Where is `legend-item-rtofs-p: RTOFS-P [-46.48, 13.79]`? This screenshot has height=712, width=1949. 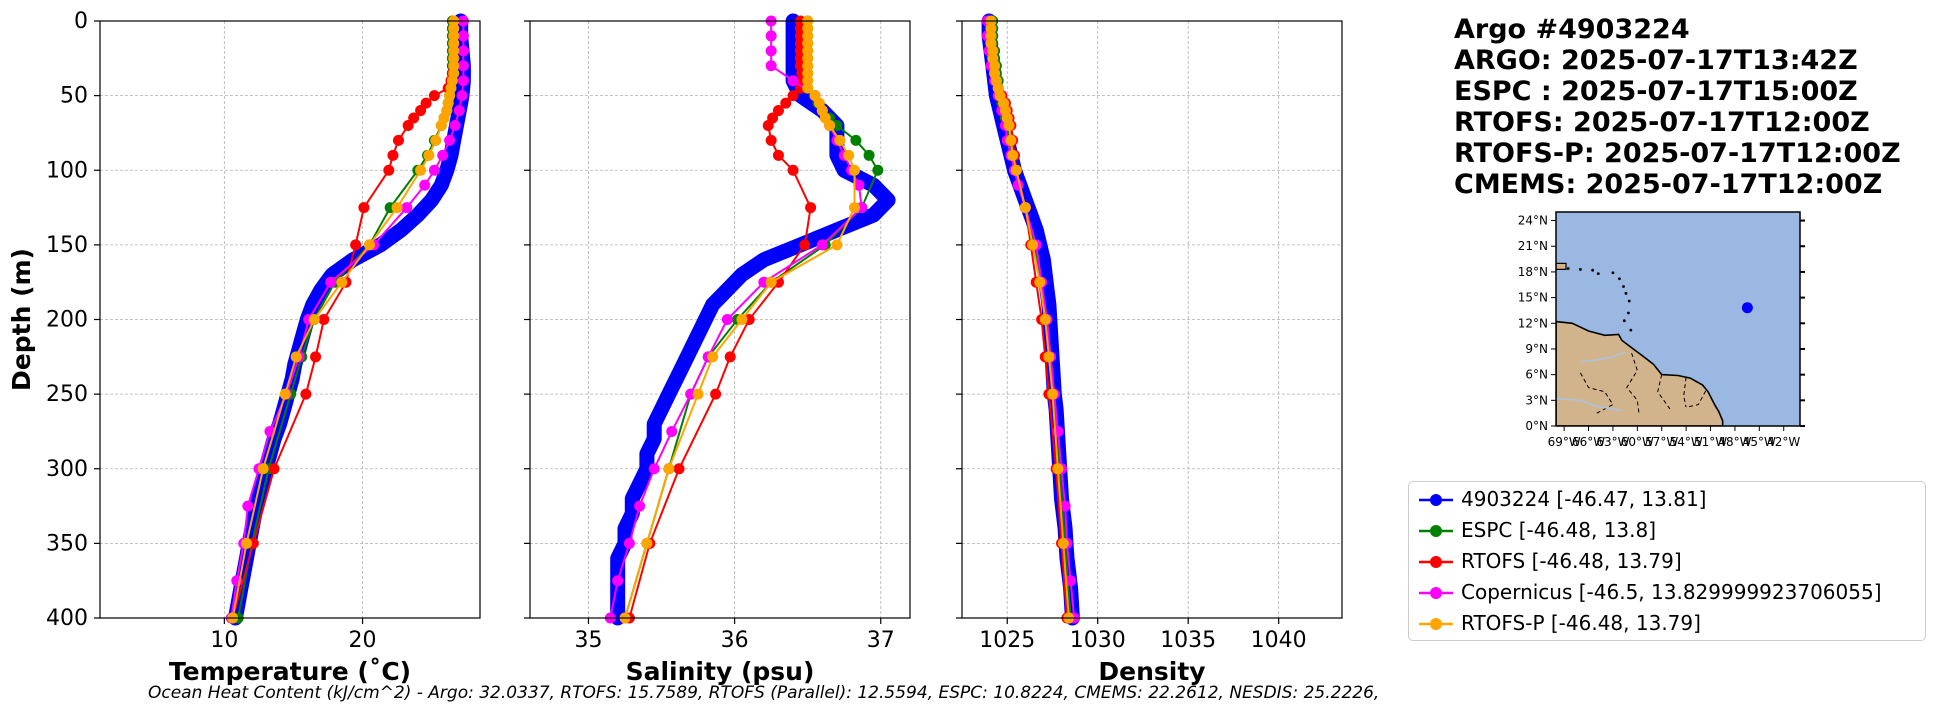
legend-item-rtofs-p: RTOFS-P [-46.48, 13.79] is located at coordinates (1664, 623).